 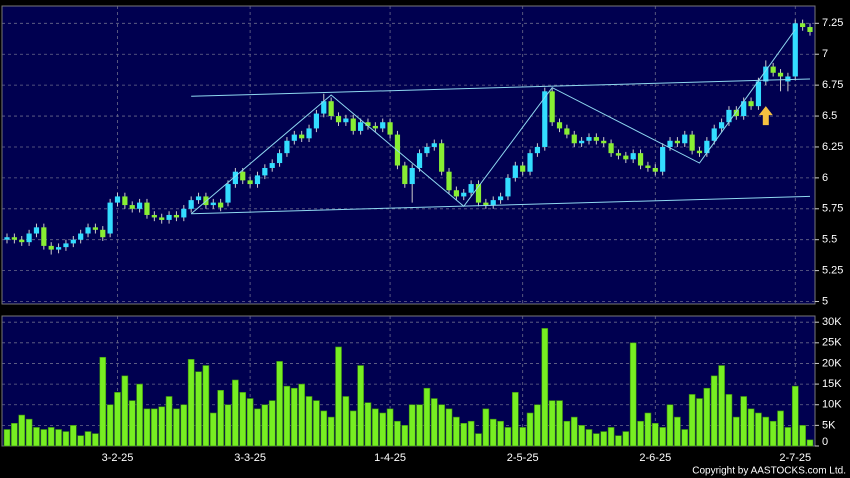 What do you see at coordinates (829, 425) in the screenshot?
I see `volume-tick-label: 5K` at bounding box center [829, 425].